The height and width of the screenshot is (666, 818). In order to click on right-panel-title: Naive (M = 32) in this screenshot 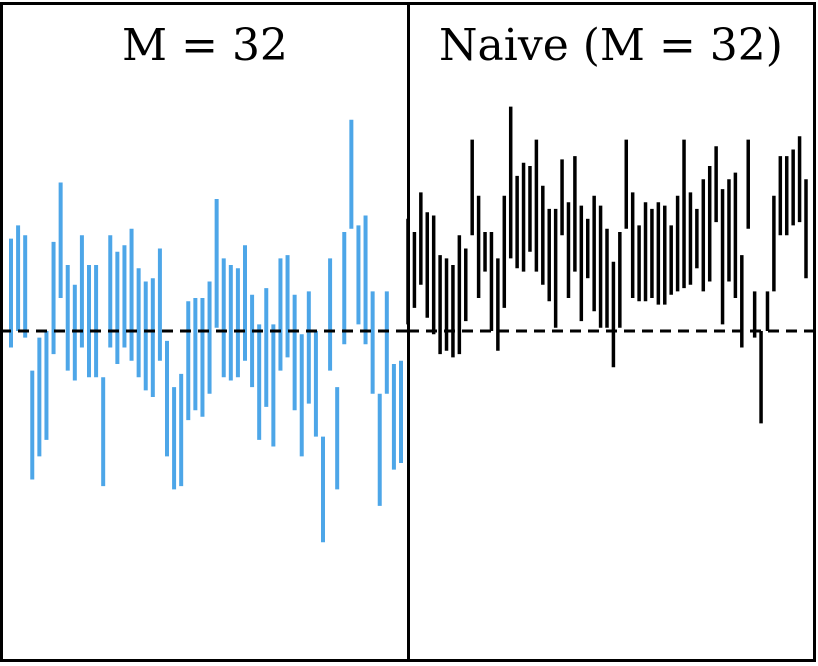, I will do `click(611, 45)`.